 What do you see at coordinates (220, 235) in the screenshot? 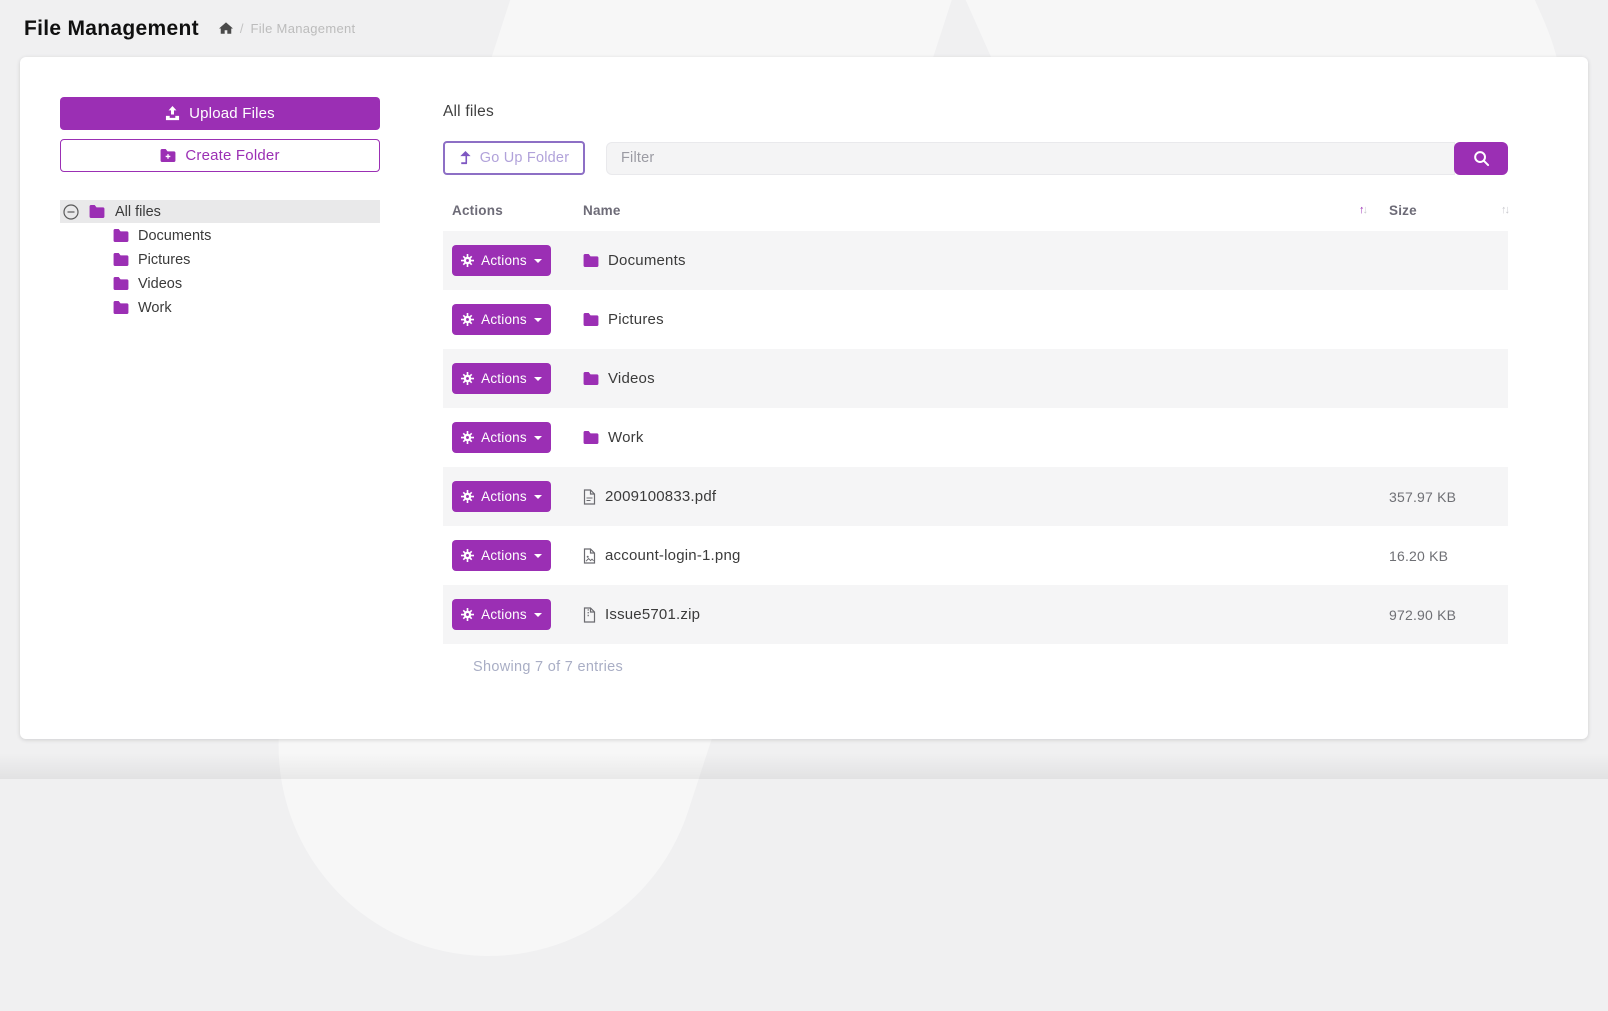
I see `tree-item-documents: Documents` at bounding box center [220, 235].